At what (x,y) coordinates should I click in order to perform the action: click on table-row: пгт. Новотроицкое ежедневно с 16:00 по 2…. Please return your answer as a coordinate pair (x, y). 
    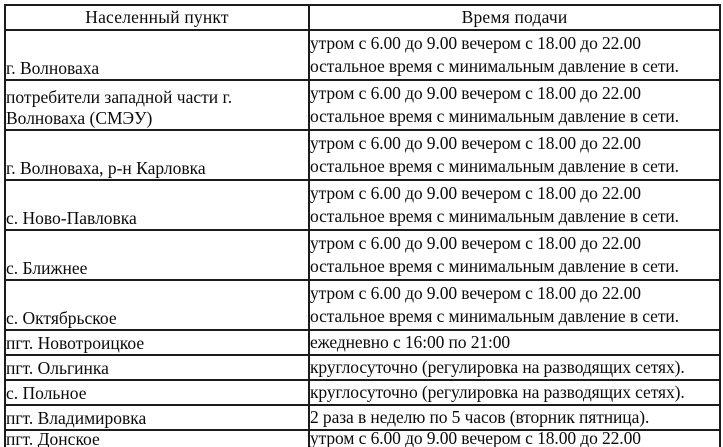
    Looking at the image, I should click on (362, 342).